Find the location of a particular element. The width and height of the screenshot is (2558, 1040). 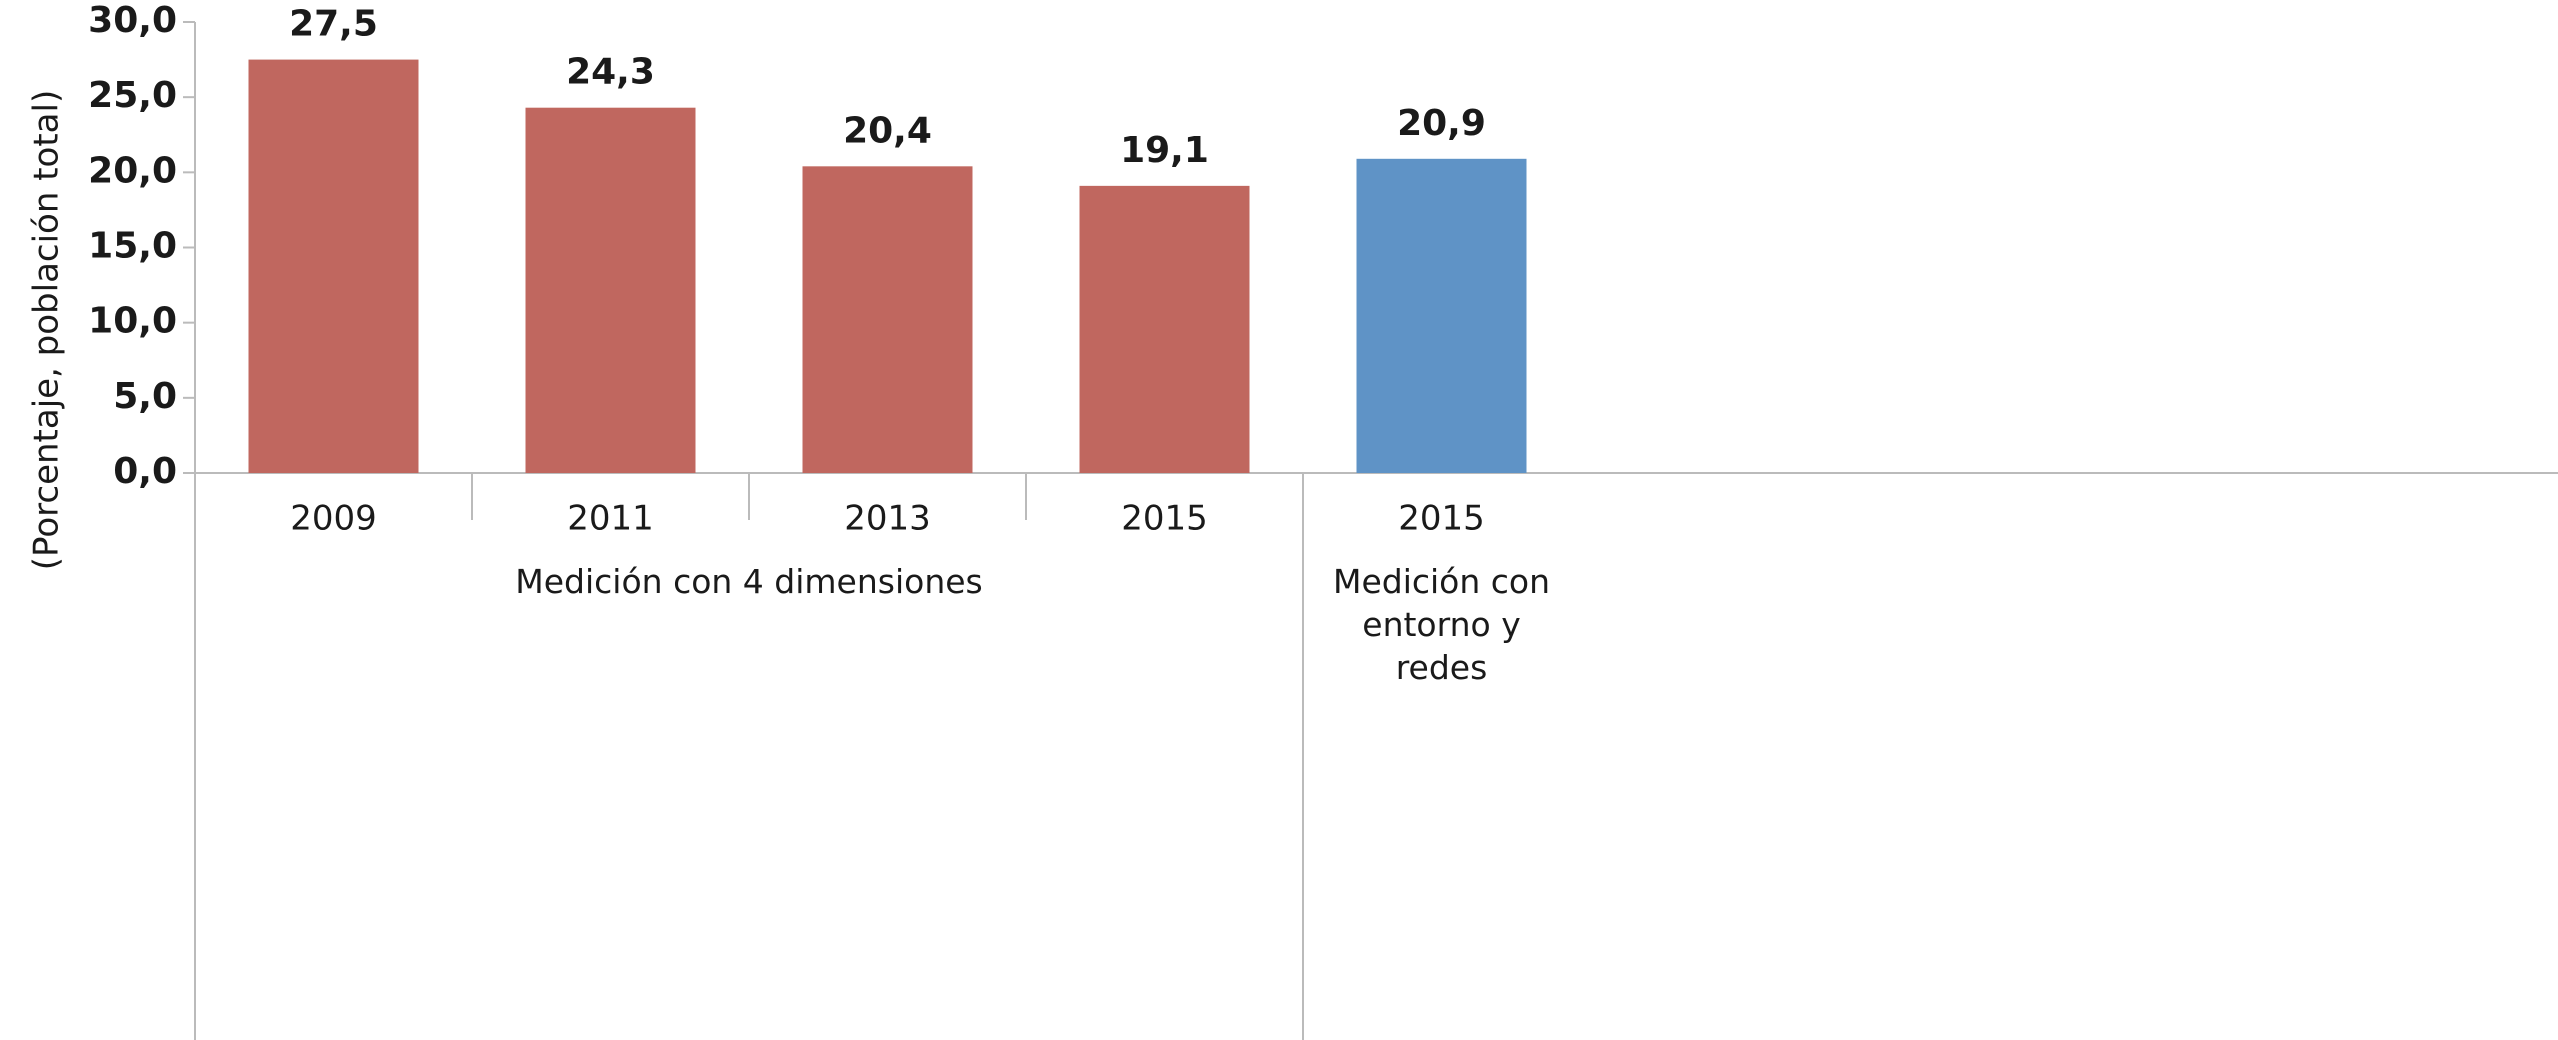

y-axis-label: (Porcentaje, población total) is located at coordinates (47, 330).